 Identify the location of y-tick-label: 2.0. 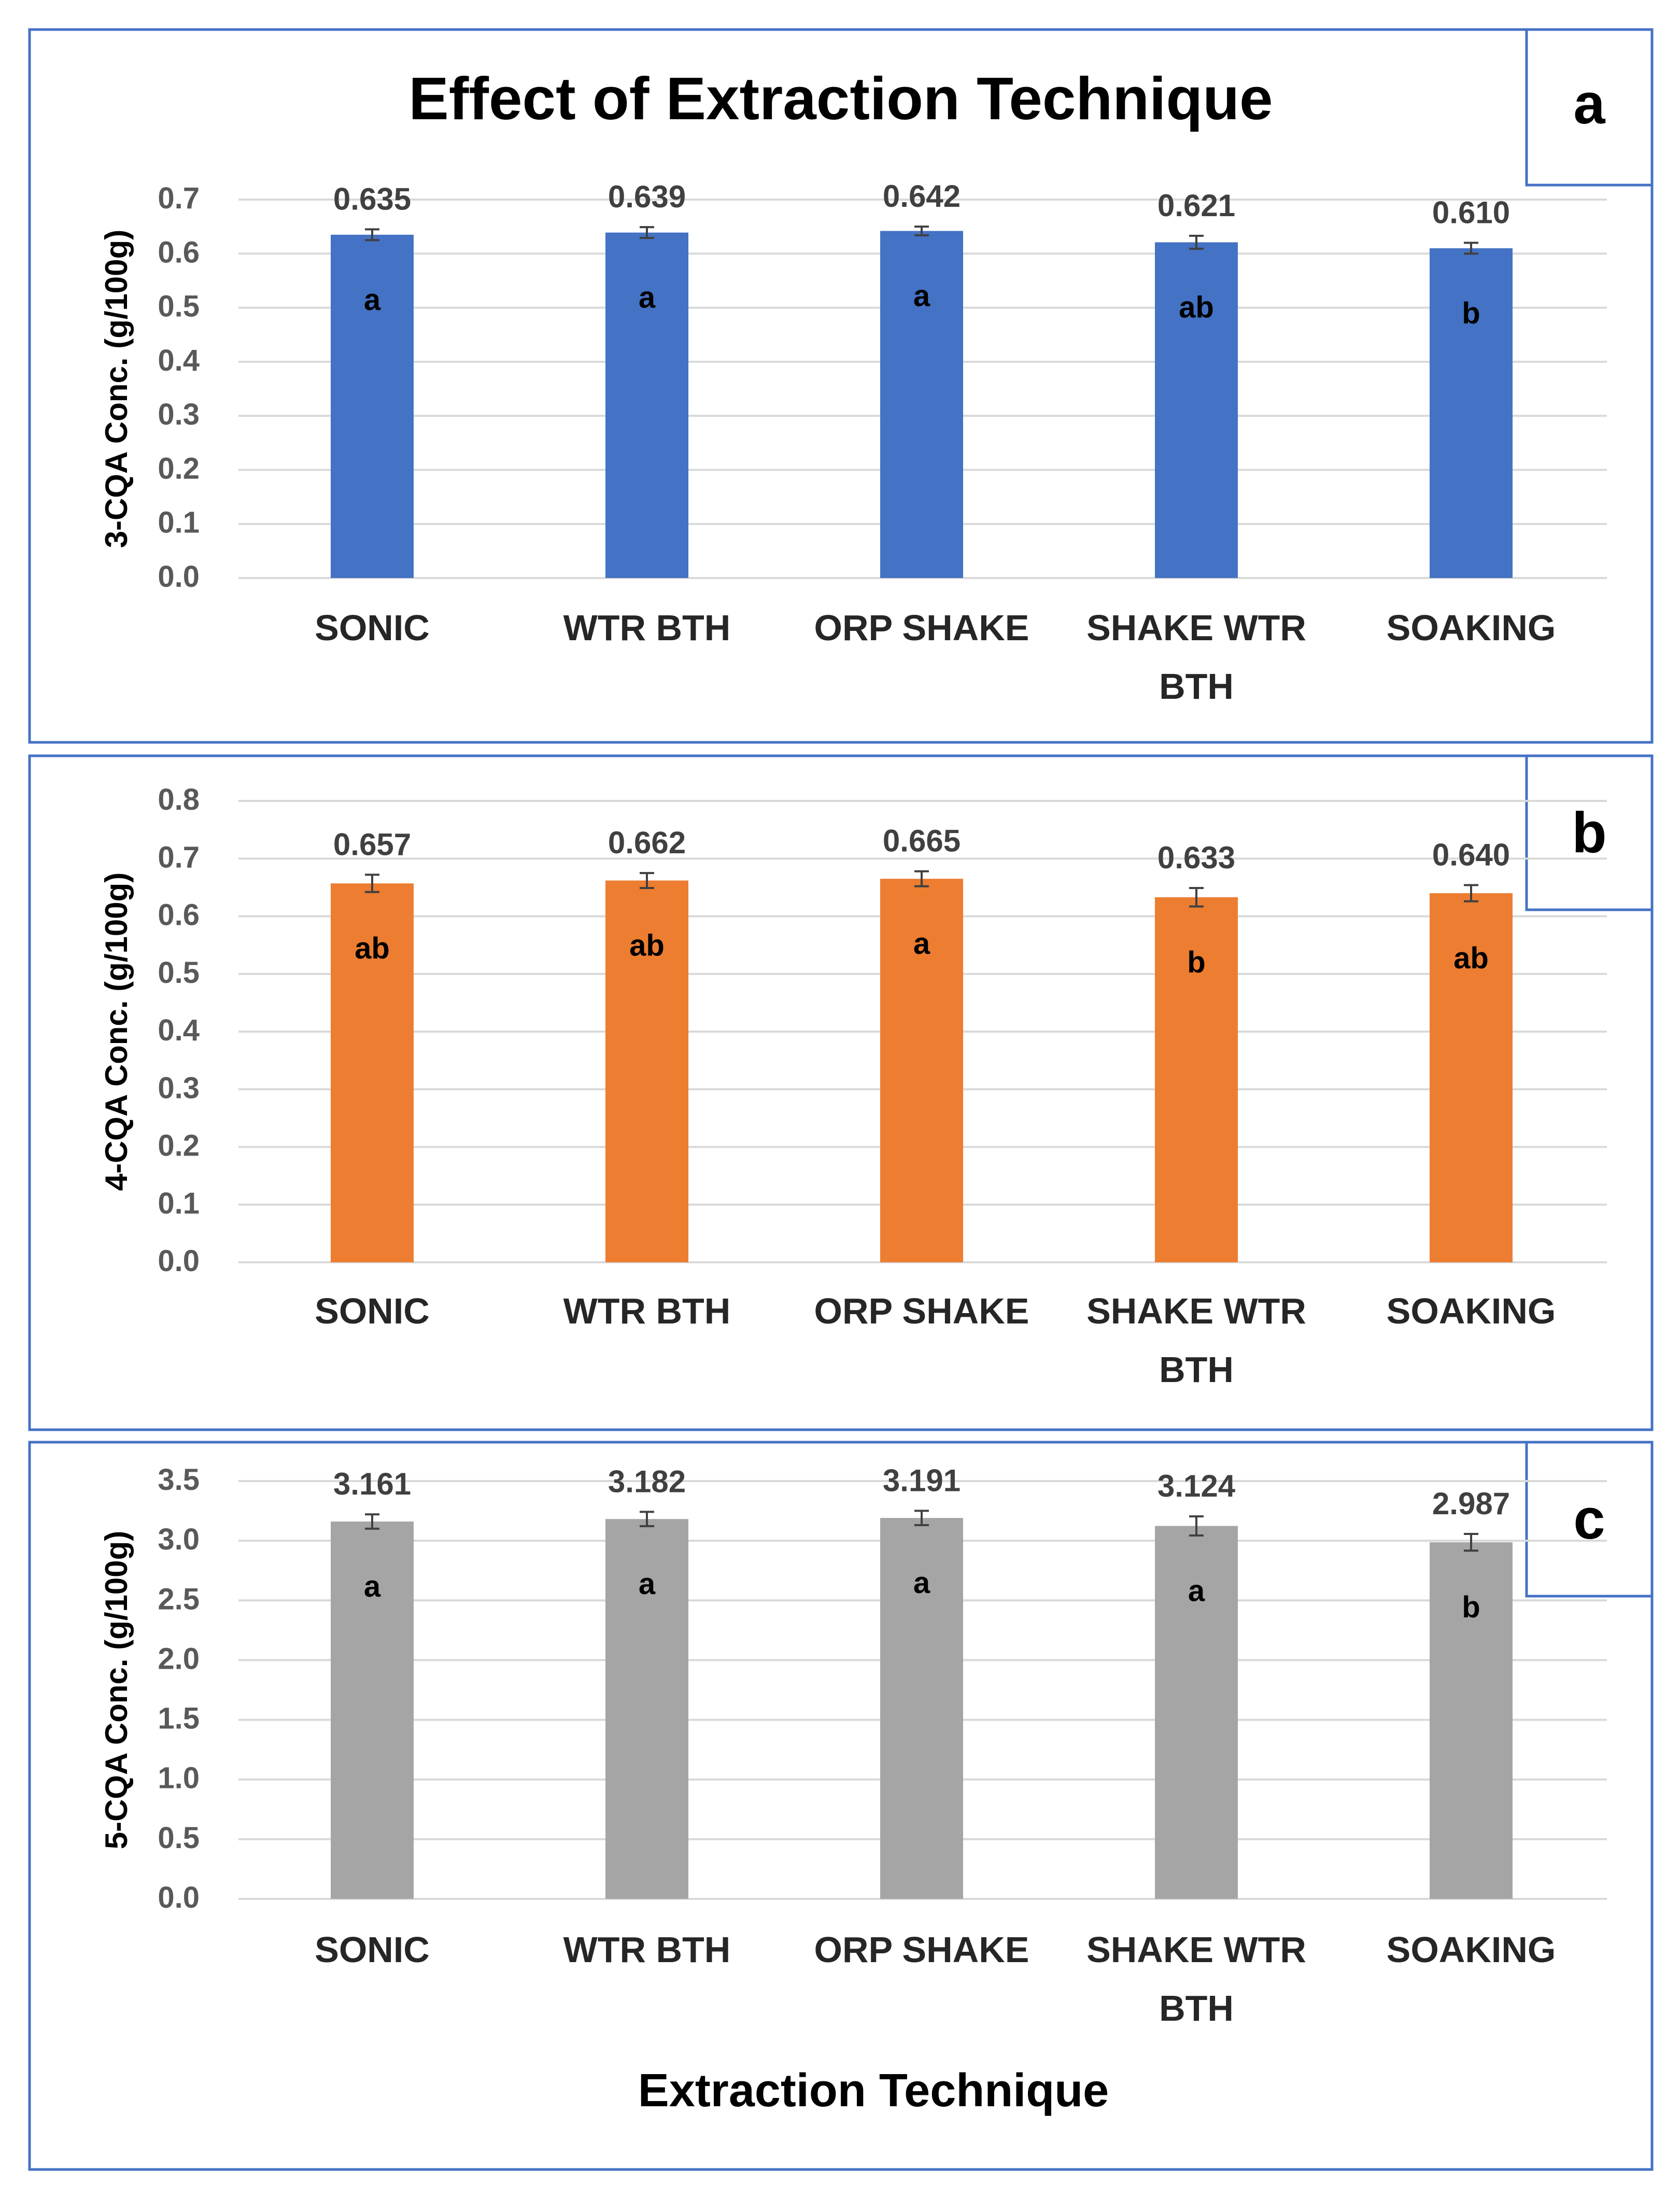
(179, 1658).